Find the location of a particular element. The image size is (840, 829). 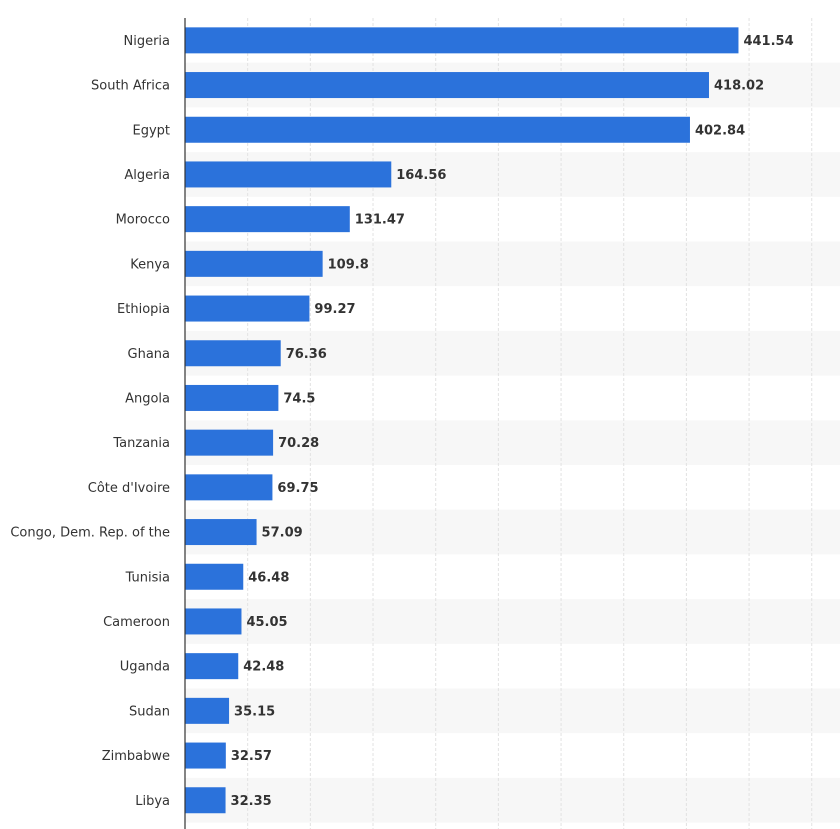

category-label: Côte d'Ivoire is located at coordinates (129, 488).